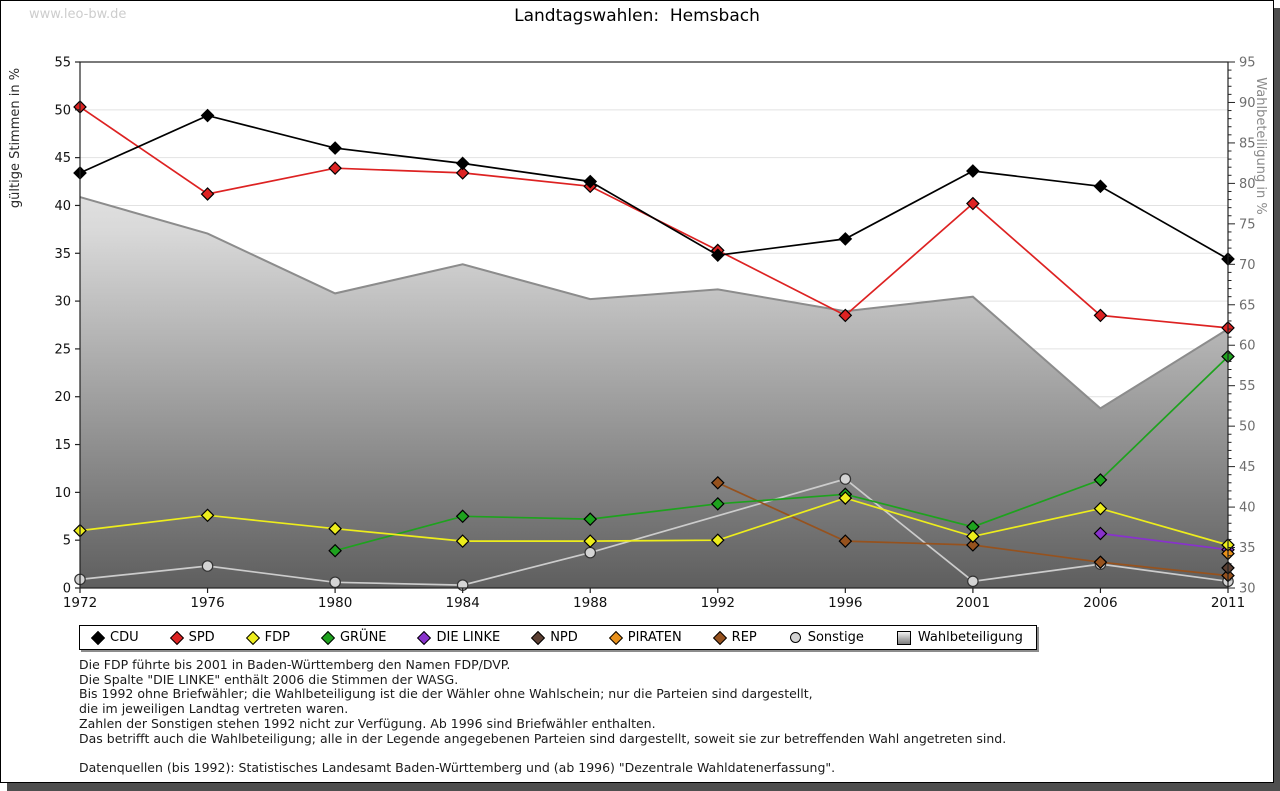 This screenshot has width=1280, height=791. Describe the element at coordinates (62, 158) in the screenshot. I see `left-tick-label: 45` at that location.